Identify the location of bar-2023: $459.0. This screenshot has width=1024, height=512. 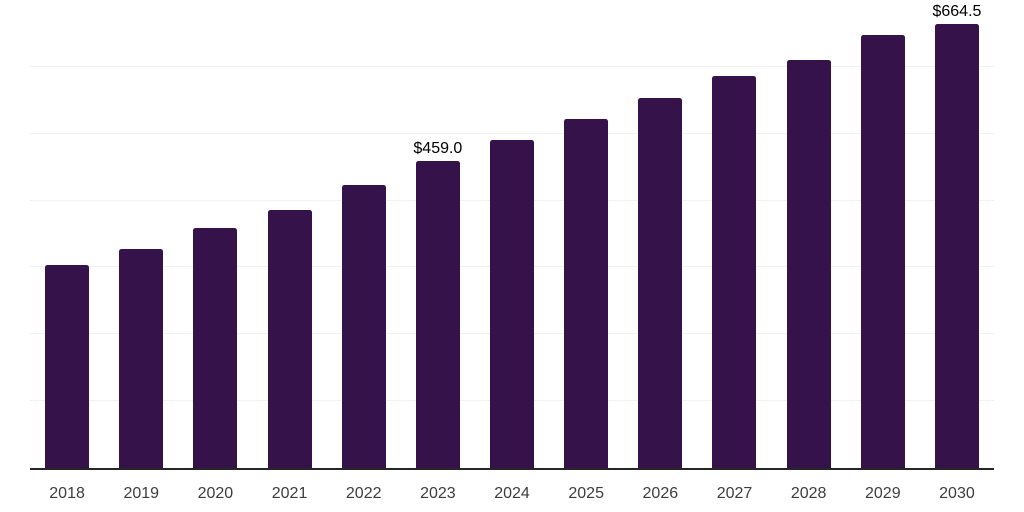
(437, 304).